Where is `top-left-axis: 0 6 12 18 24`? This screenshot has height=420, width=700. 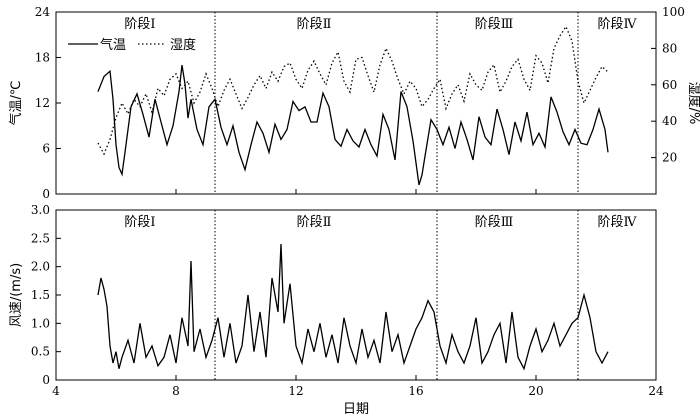
top-left-axis: 0 6 12 18 24 is located at coordinates (48, 103).